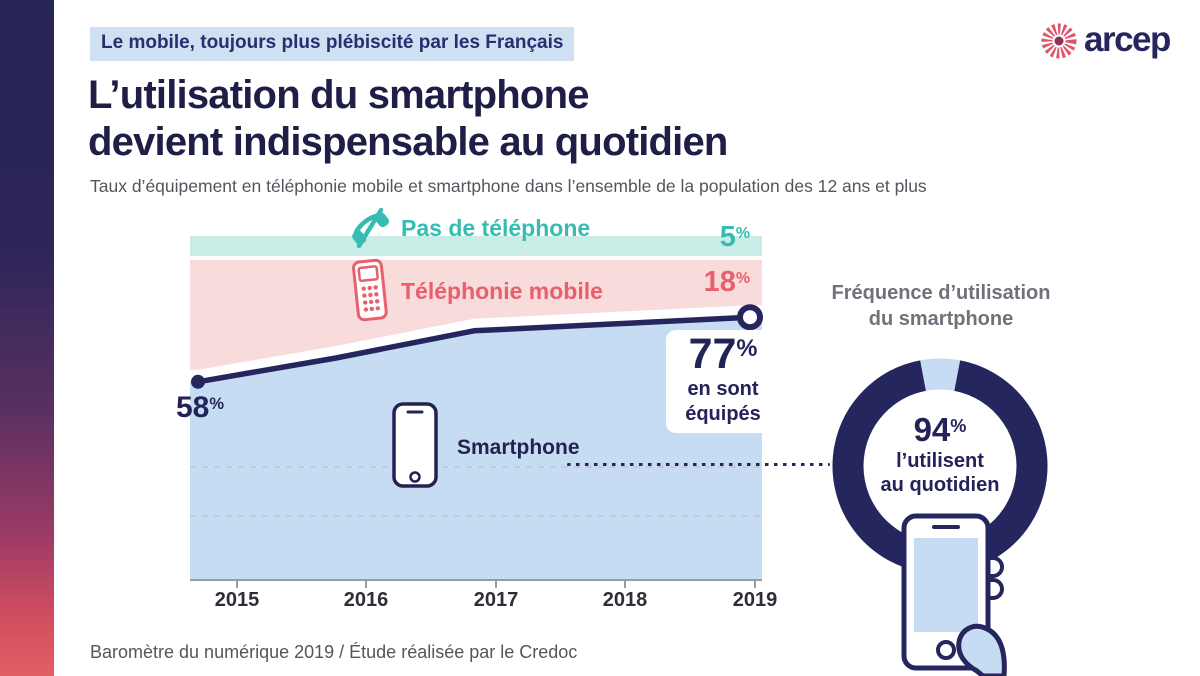 This screenshot has width=1200, height=676. Describe the element at coordinates (941, 319) in the screenshot. I see `donut-title-line2: du smartphone` at that location.